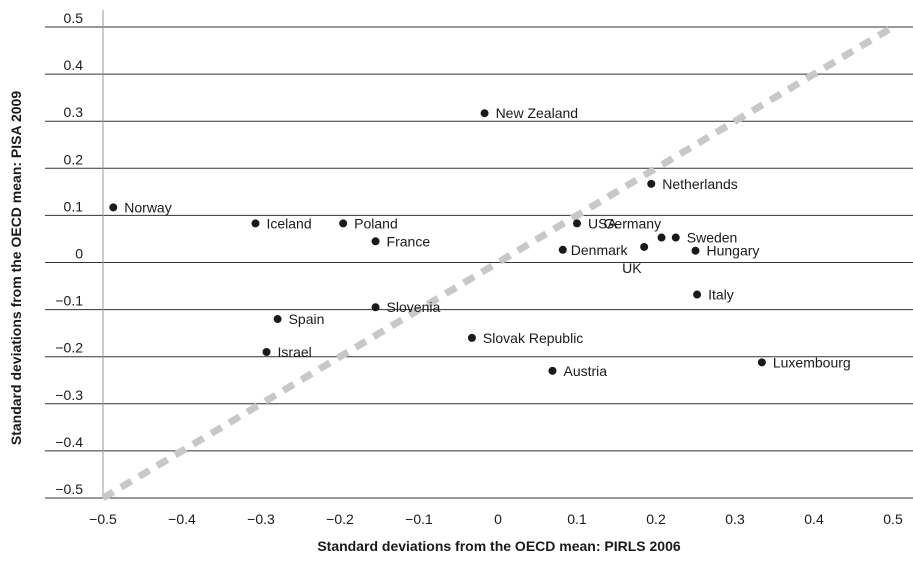 This screenshot has height=562, width=913. What do you see at coordinates (586, 371) in the screenshot?
I see `point-label-austria: Austria` at bounding box center [586, 371].